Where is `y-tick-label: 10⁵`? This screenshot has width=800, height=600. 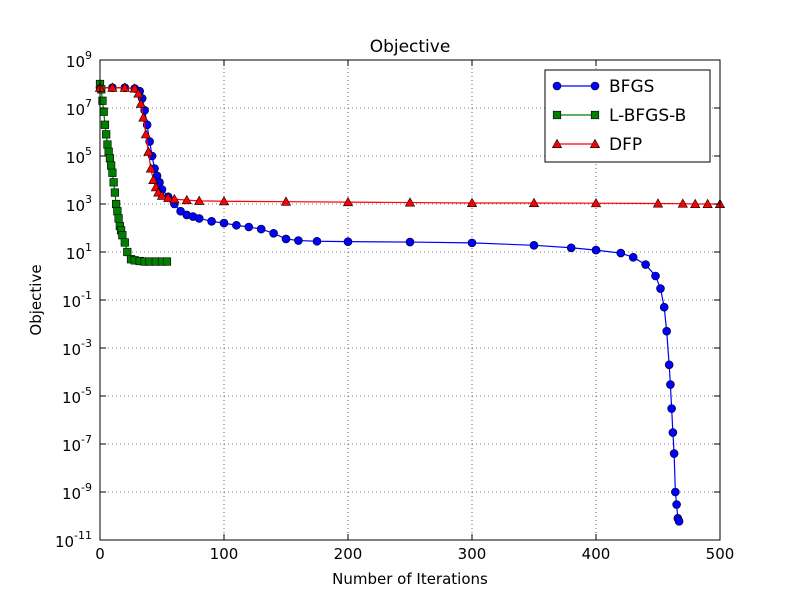
y-tick-label: 10⁵ is located at coordinates (79, 156).